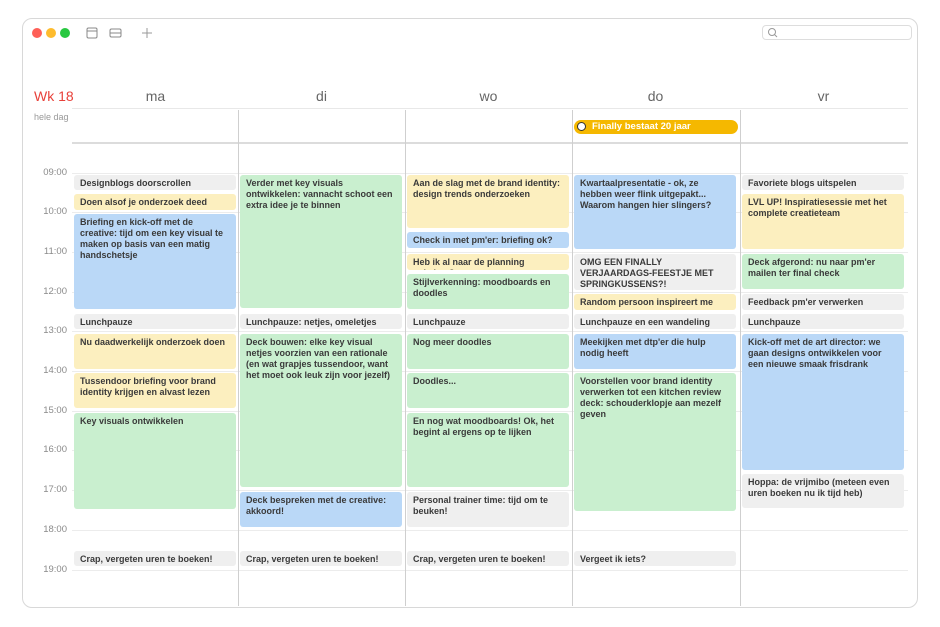 The image size is (940, 627). I want to click on time-label: 13:00, so click(55, 330).